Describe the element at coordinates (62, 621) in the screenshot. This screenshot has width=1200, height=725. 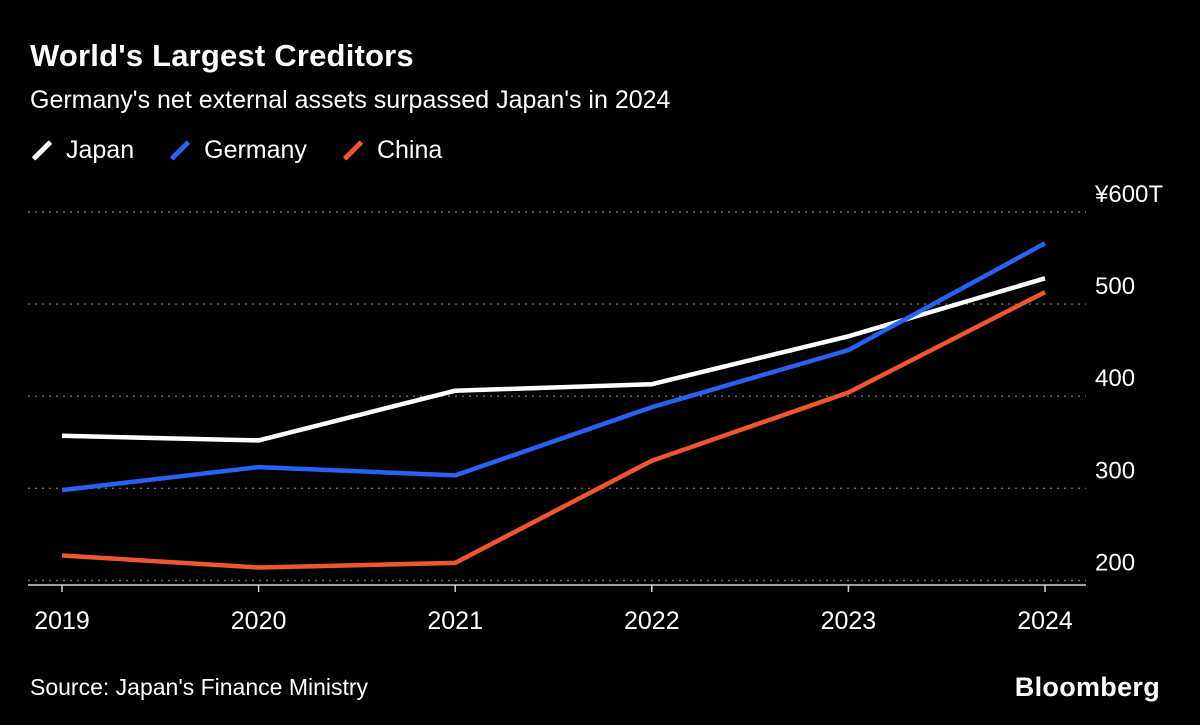
I see `x-tick-label: 2019` at that location.